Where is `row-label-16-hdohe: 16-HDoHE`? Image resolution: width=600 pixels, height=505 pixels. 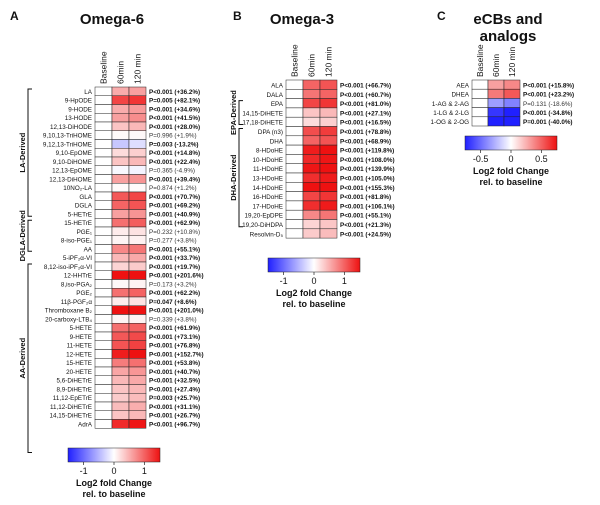 row-label-16-hdohe: 16-HDoHE is located at coordinates (268, 197).